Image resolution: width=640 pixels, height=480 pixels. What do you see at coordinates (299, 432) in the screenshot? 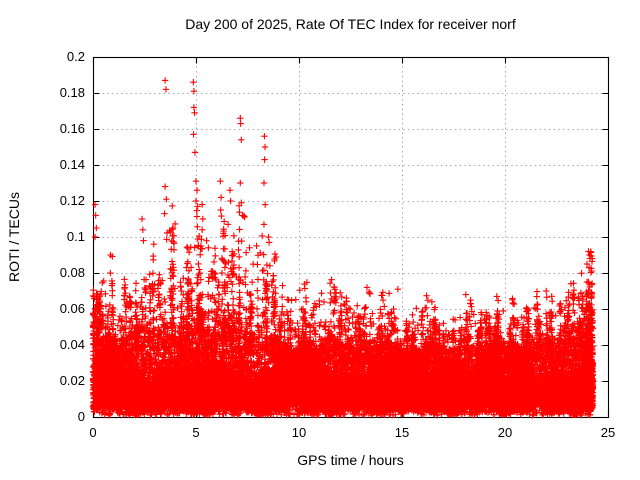
I see `x-tick-label: 10` at bounding box center [299, 432].